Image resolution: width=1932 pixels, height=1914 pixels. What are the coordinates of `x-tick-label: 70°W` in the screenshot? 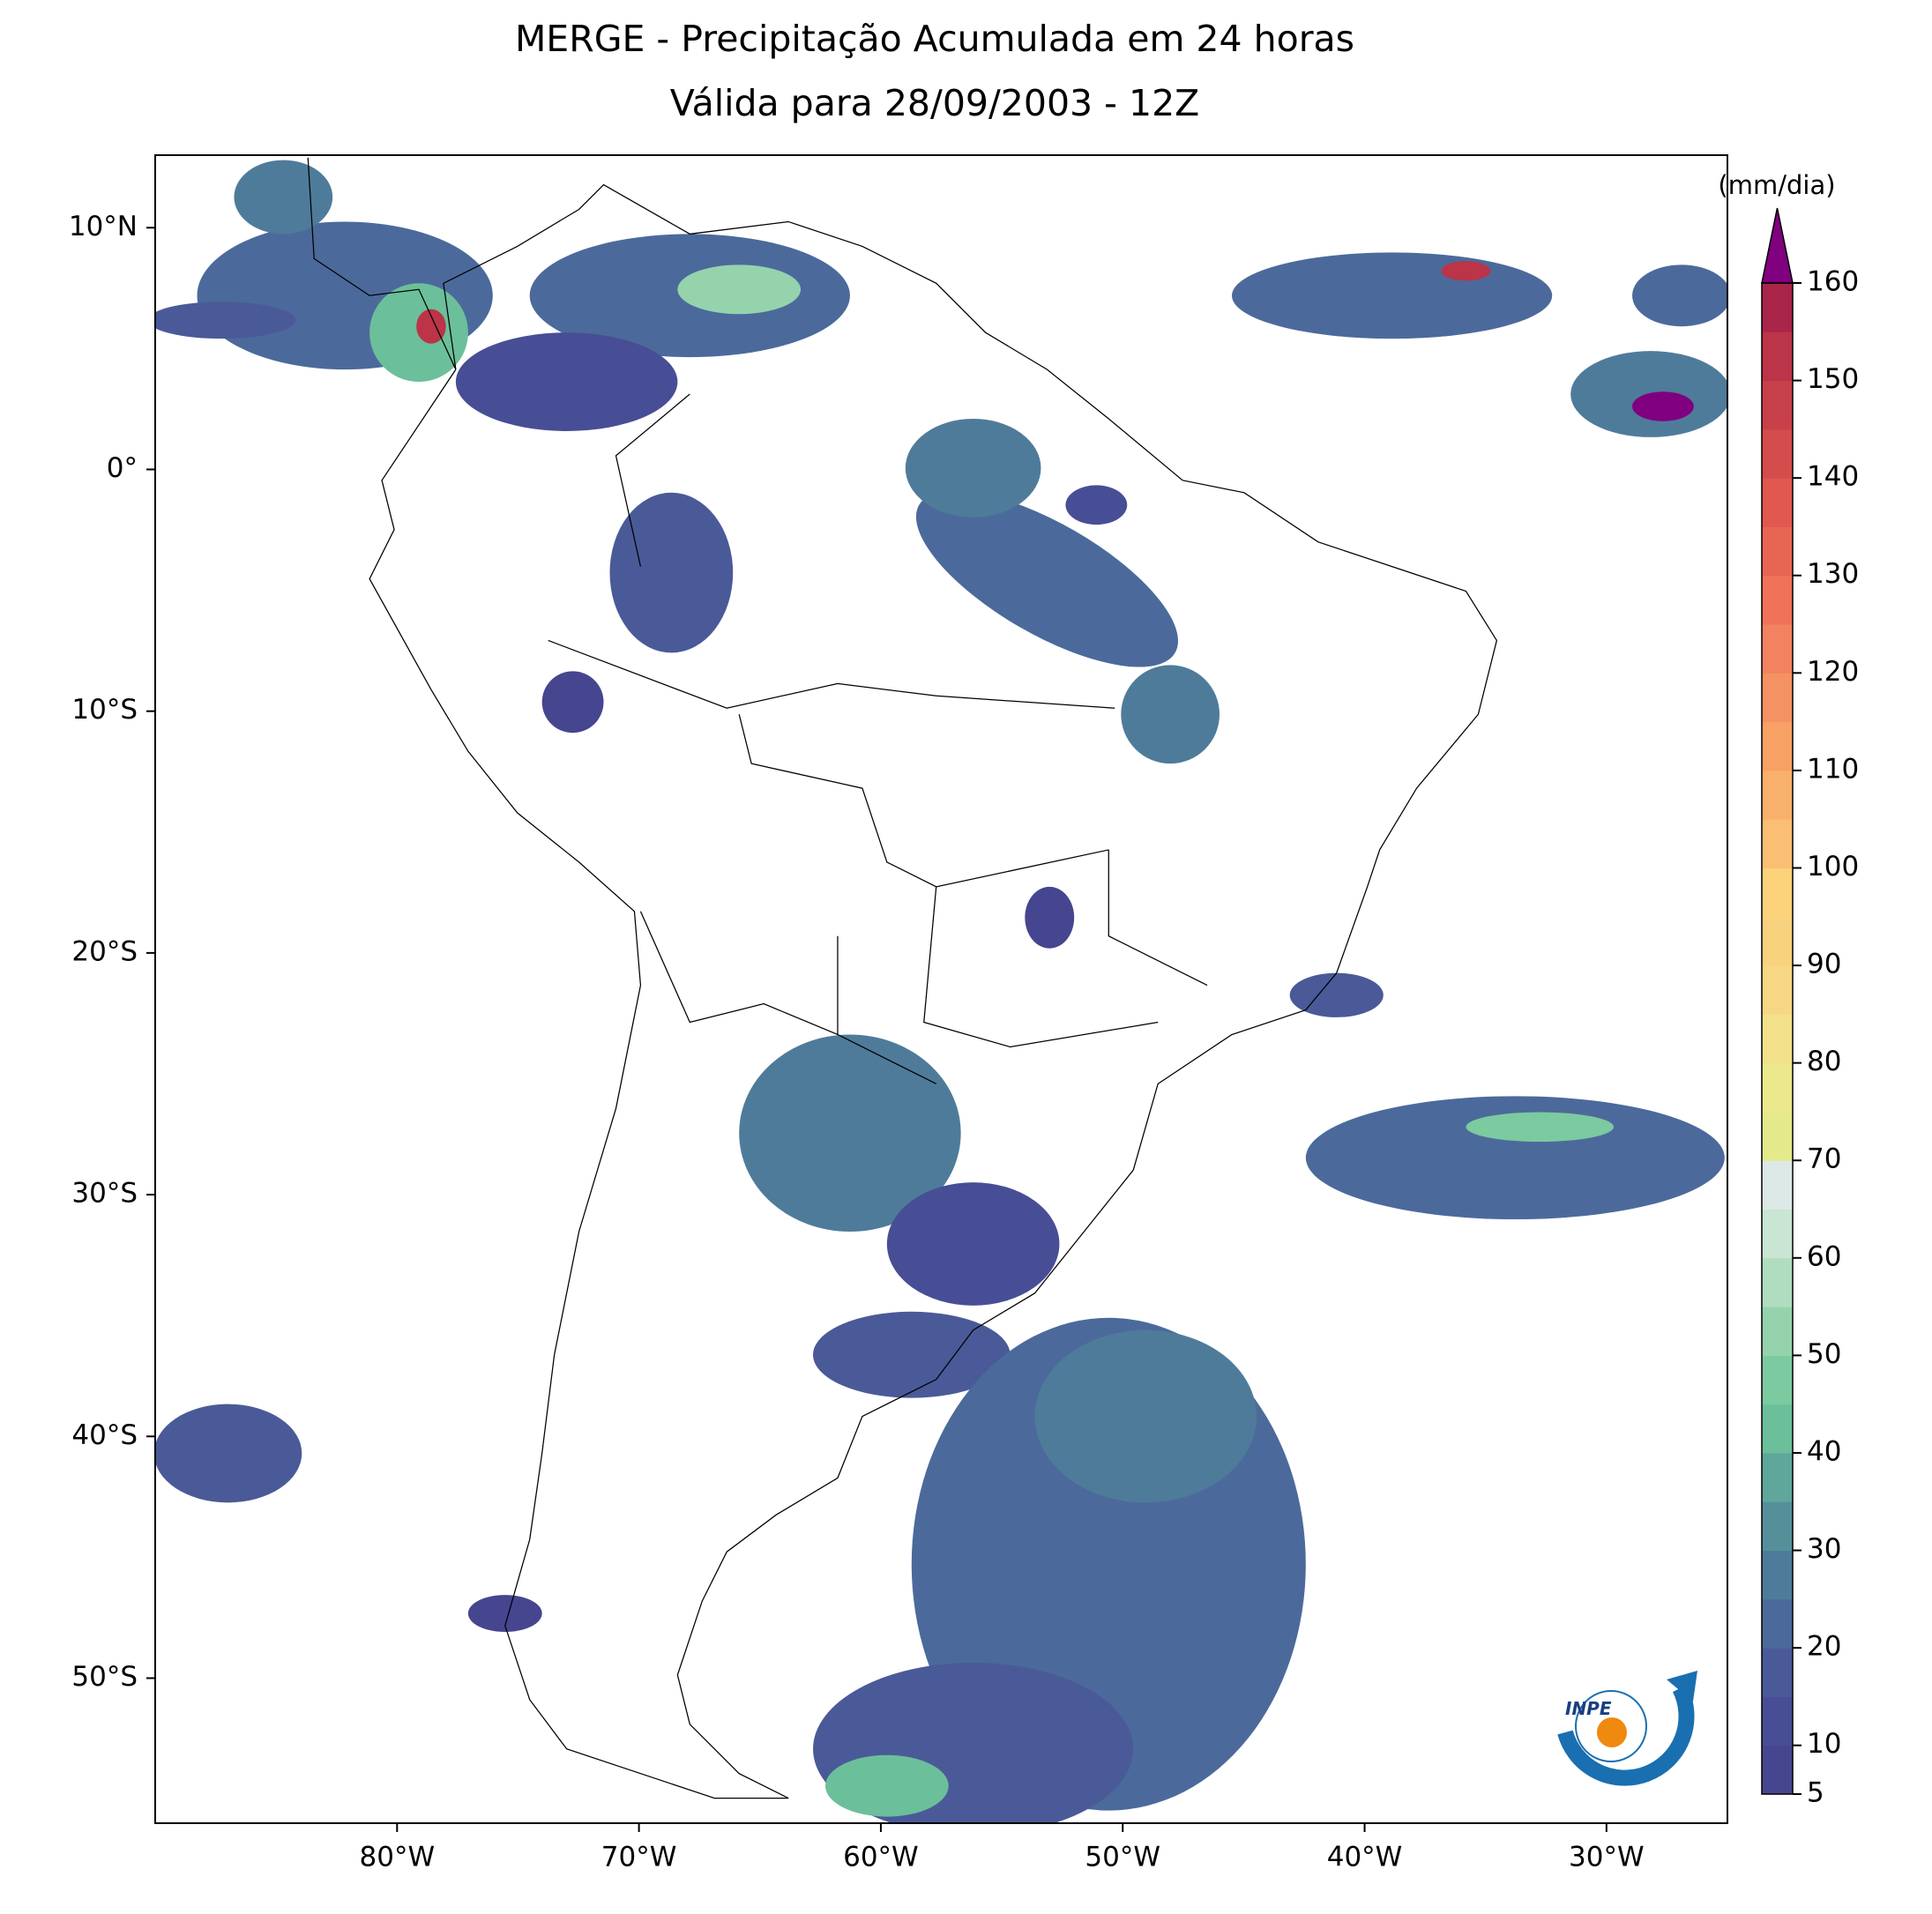 It's located at (639, 1857).